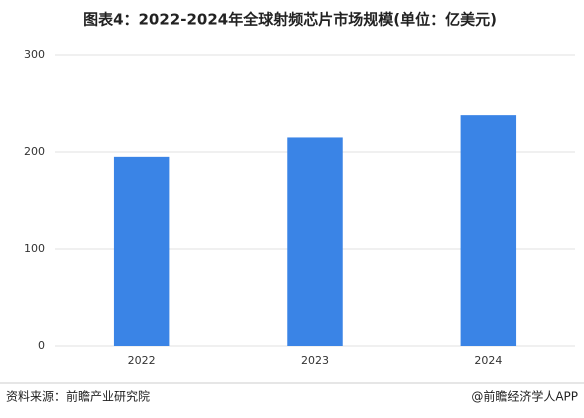 This screenshot has height=418, width=584. I want to click on source: 资料来源：前瞻产业研究院, so click(78, 396).